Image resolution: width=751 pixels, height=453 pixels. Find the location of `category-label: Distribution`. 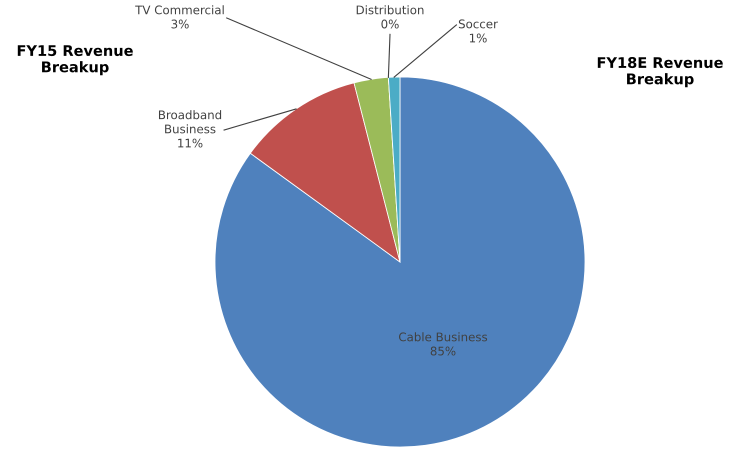

category-label: Distribution is located at coordinates (390, 9).